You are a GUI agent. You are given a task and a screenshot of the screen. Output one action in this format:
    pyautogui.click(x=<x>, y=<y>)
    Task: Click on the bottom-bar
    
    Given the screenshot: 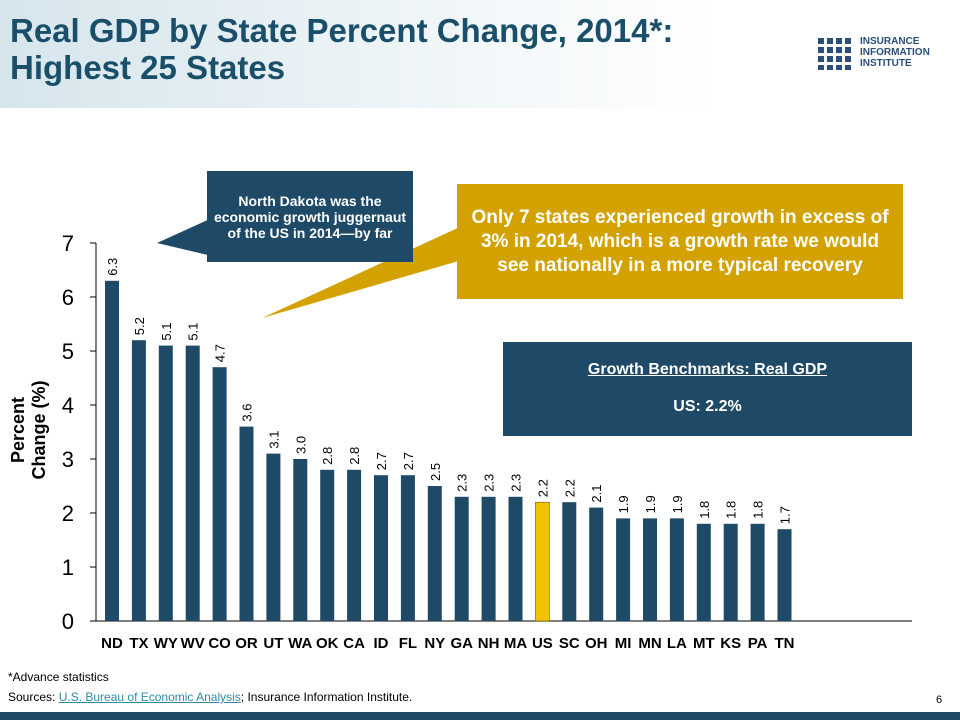 What is the action you would take?
    pyautogui.click(x=480, y=716)
    